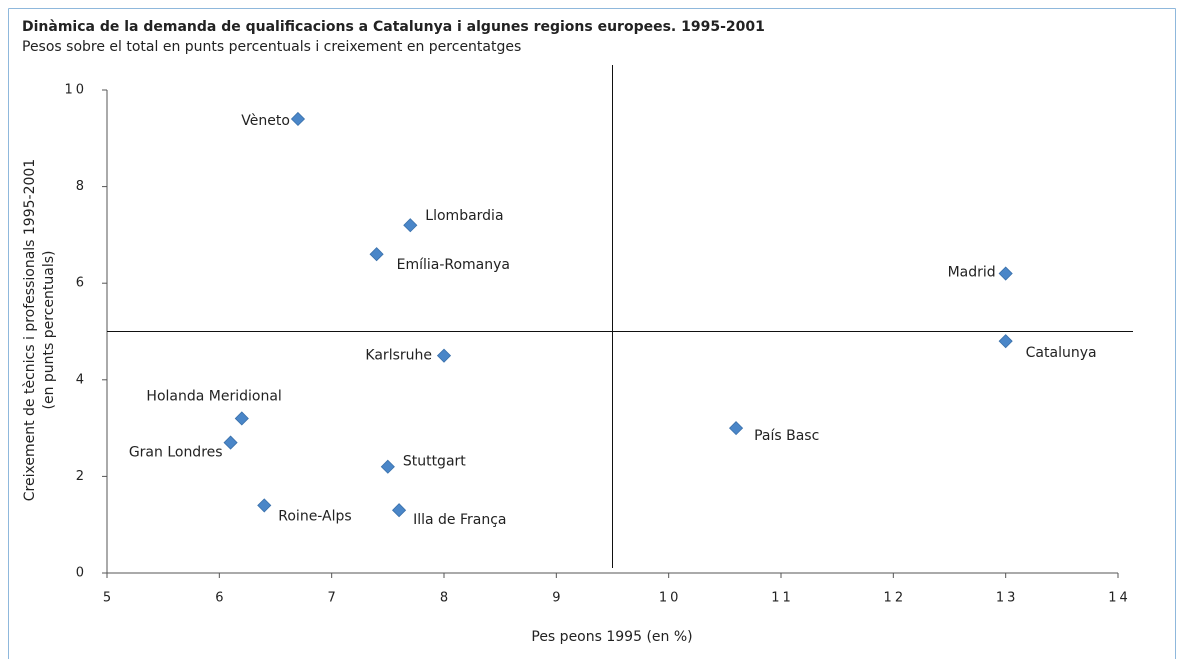 This screenshot has height=663, width=1184. Describe the element at coordinates (81, 379) in the screenshot. I see `y-tick-label: 4` at that location.